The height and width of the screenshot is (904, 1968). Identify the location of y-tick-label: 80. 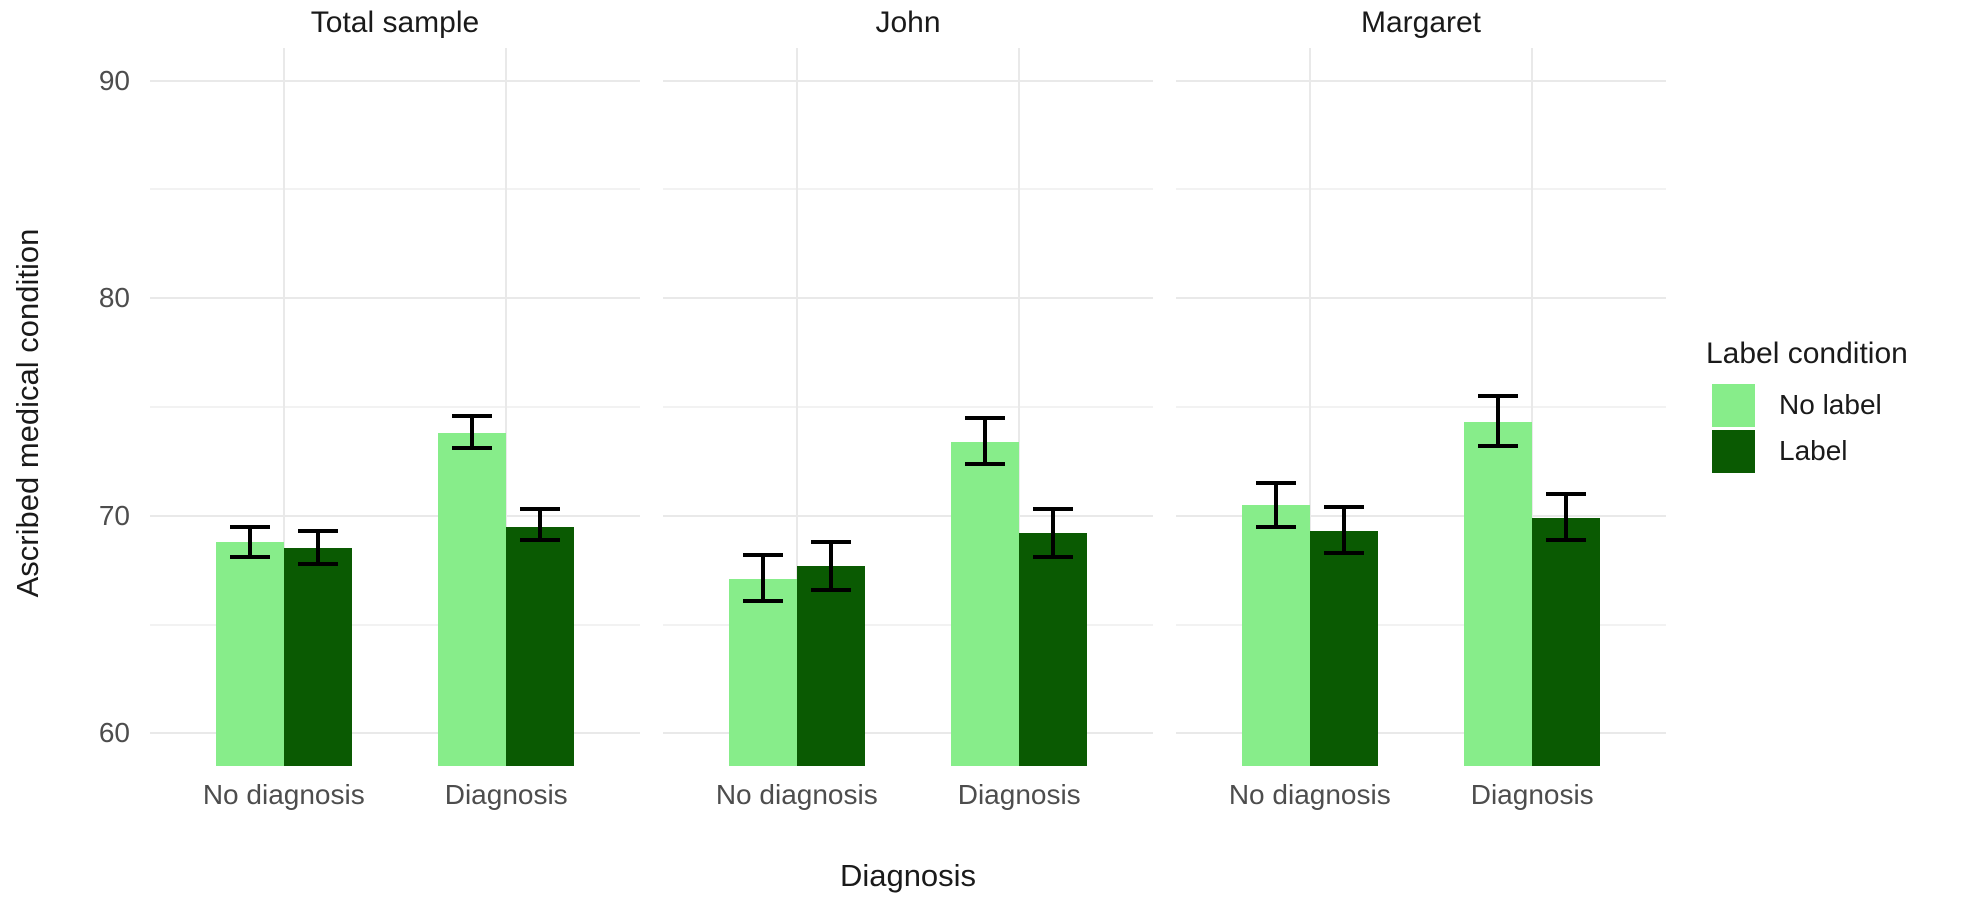
(114, 298).